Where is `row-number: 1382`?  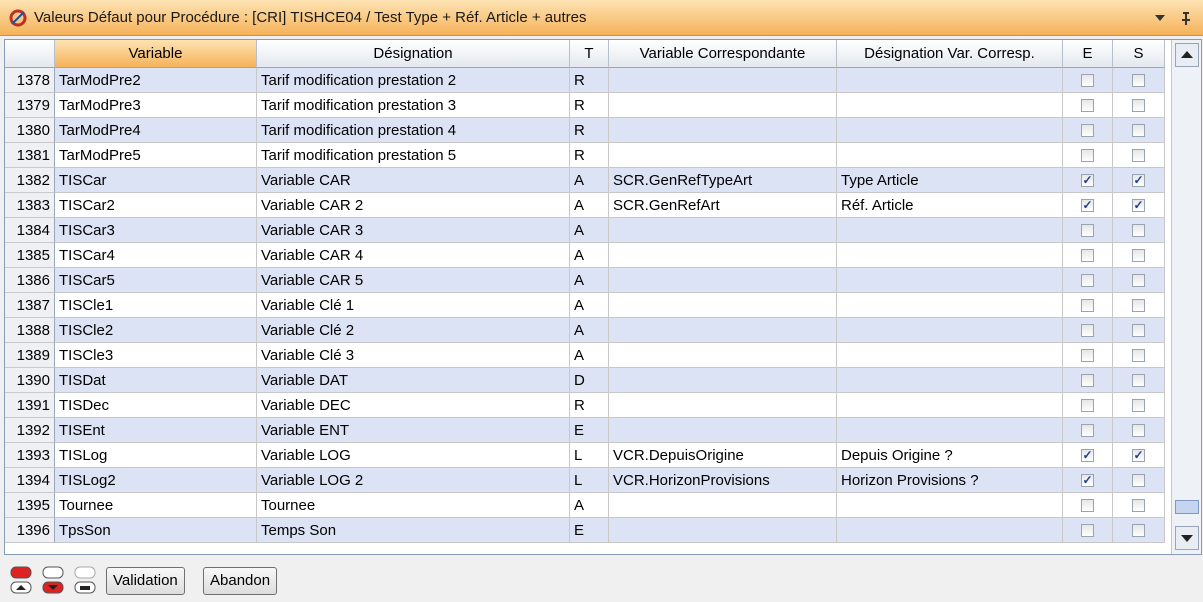 row-number: 1382 is located at coordinates (30, 180).